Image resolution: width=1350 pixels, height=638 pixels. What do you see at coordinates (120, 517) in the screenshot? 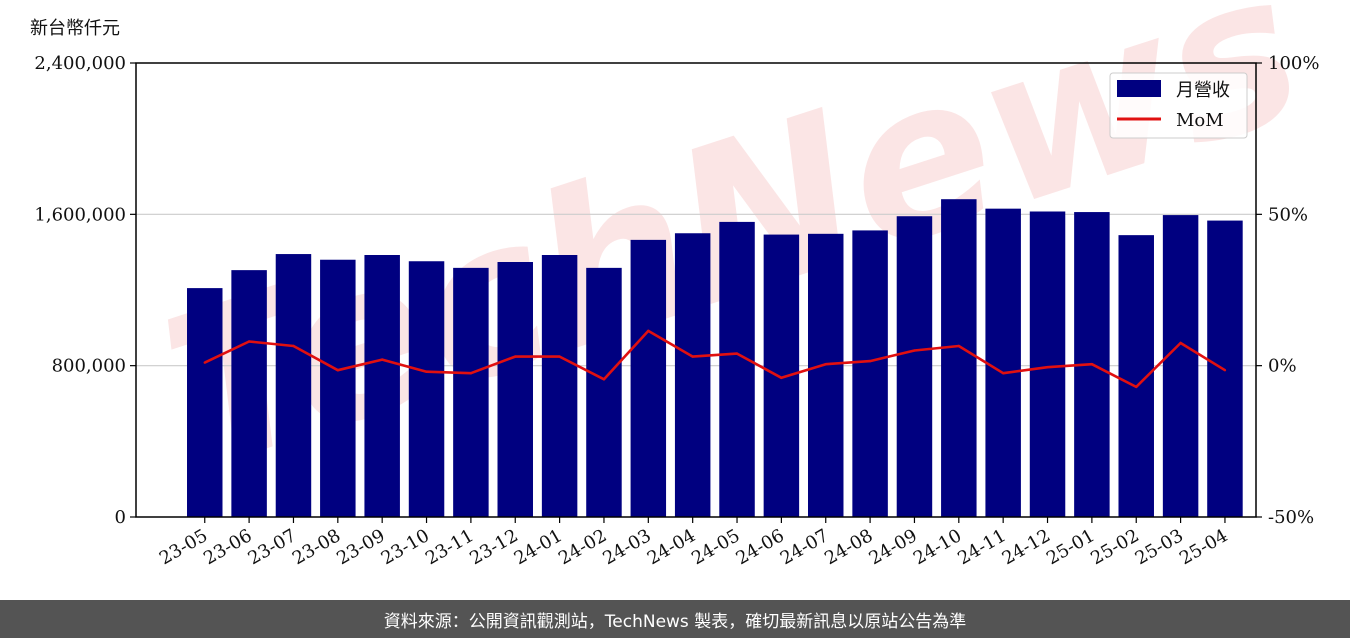
I see `left-tick-label: 0` at bounding box center [120, 517].